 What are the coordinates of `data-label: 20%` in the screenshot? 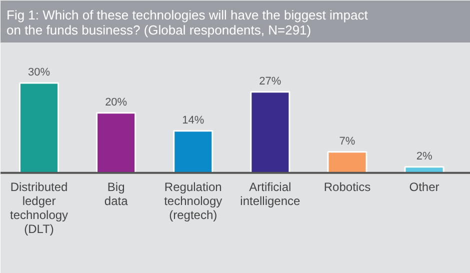 It's located at (116, 102).